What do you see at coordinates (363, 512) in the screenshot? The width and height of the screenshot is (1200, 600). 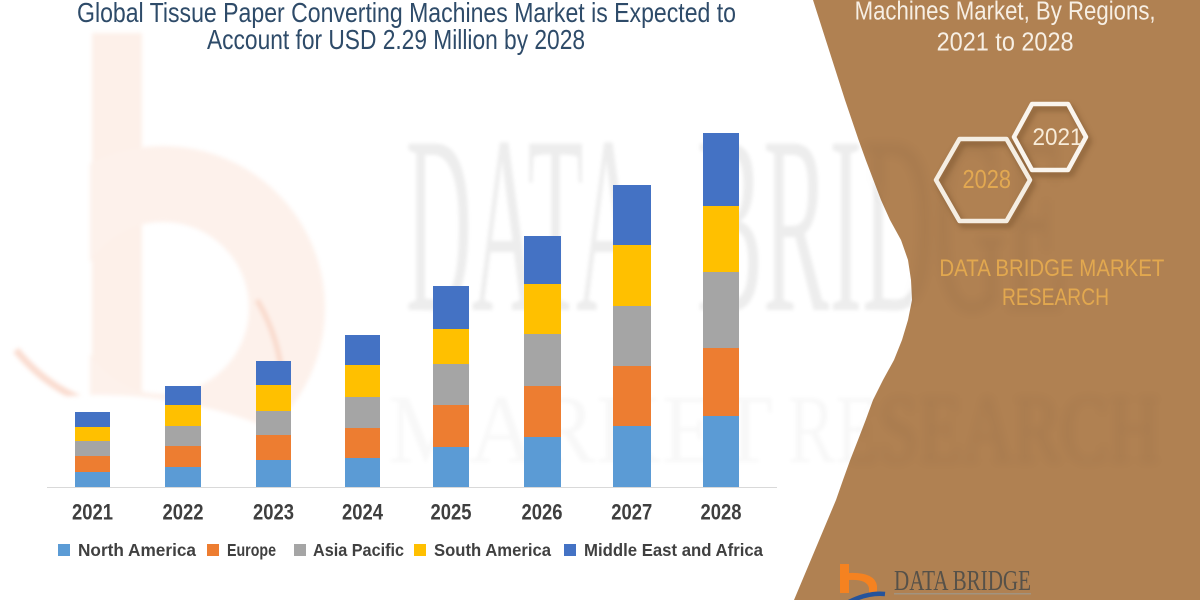 I see `svg-text: 2024` at bounding box center [363, 512].